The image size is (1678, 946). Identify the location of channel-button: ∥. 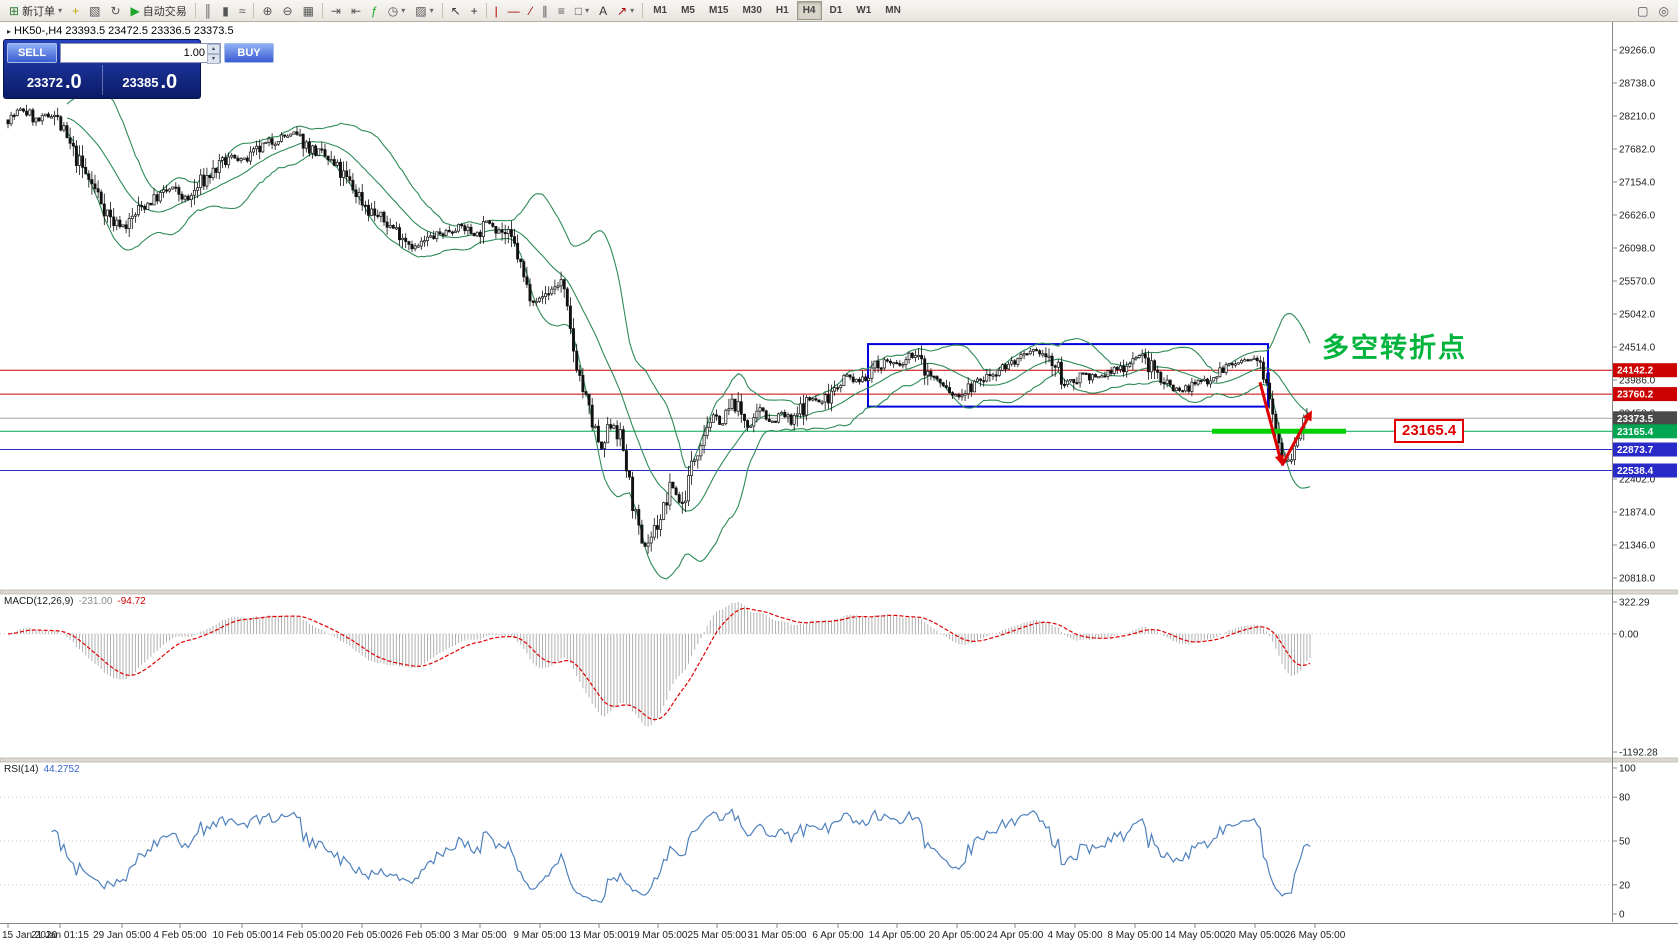
(545, 10).